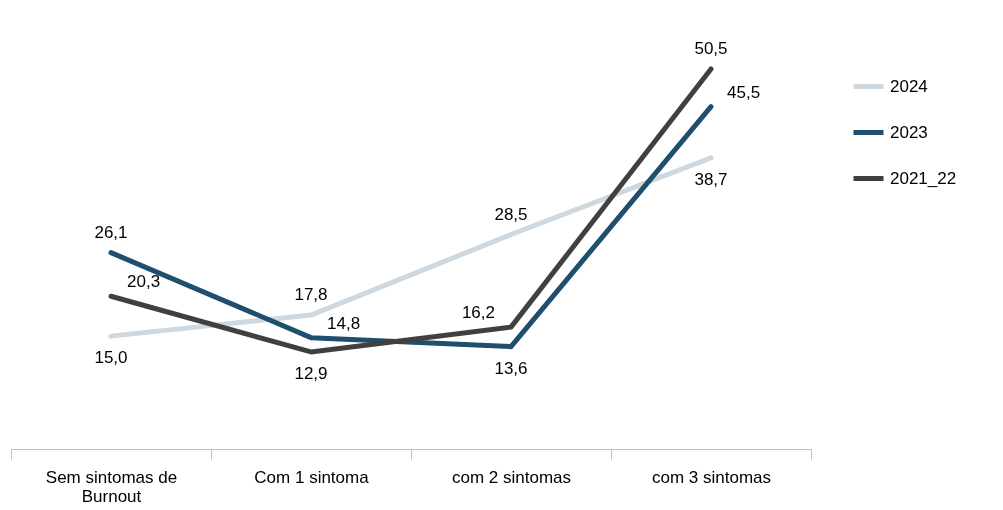 This screenshot has height=510, width=1003. Describe the element at coordinates (311, 373) in the screenshot. I see `data-label: 12,9` at that location.